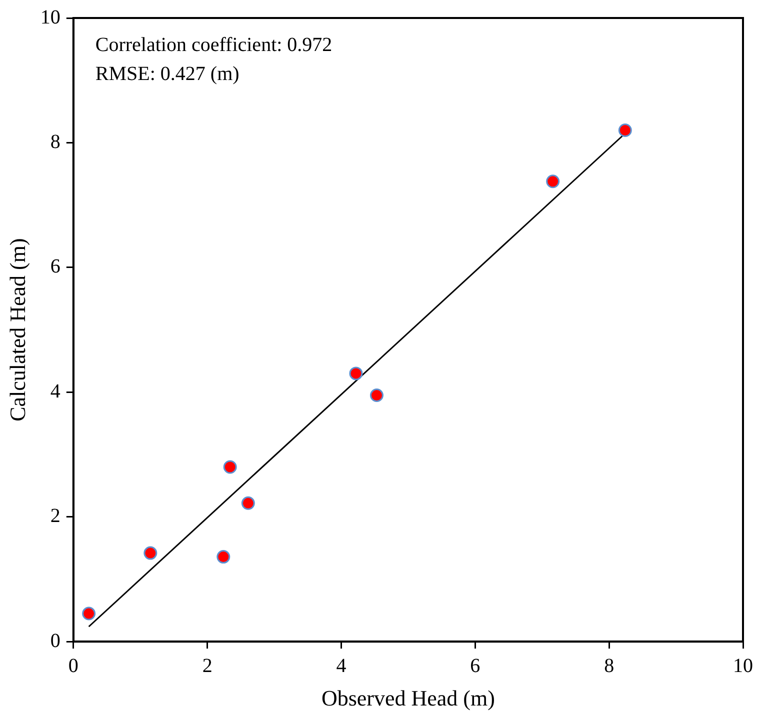 This screenshot has height=719, width=763. I want to click on x-tick-label: 10, so click(743, 665).